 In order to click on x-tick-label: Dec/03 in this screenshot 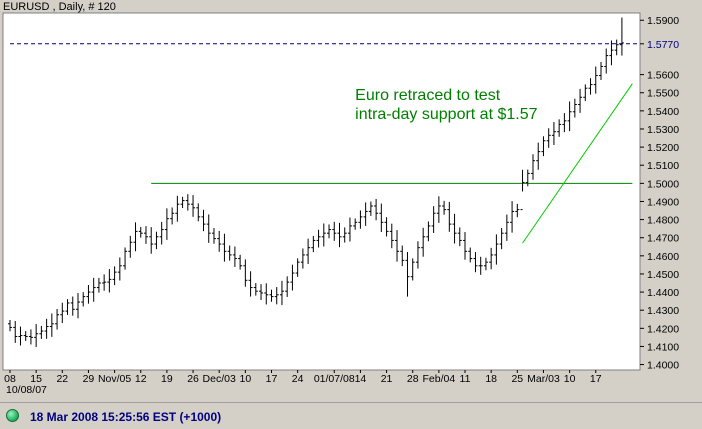, I will do `click(219, 379)`.